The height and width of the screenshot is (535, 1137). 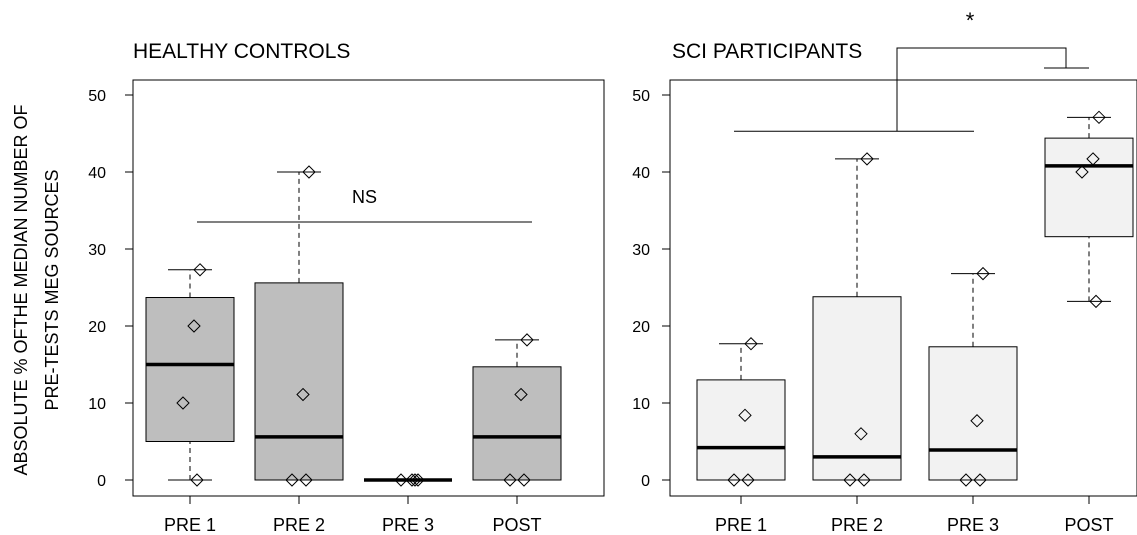 I want to click on panel-title: SCI PARTICIPANTS, so click(x=767, y=51).